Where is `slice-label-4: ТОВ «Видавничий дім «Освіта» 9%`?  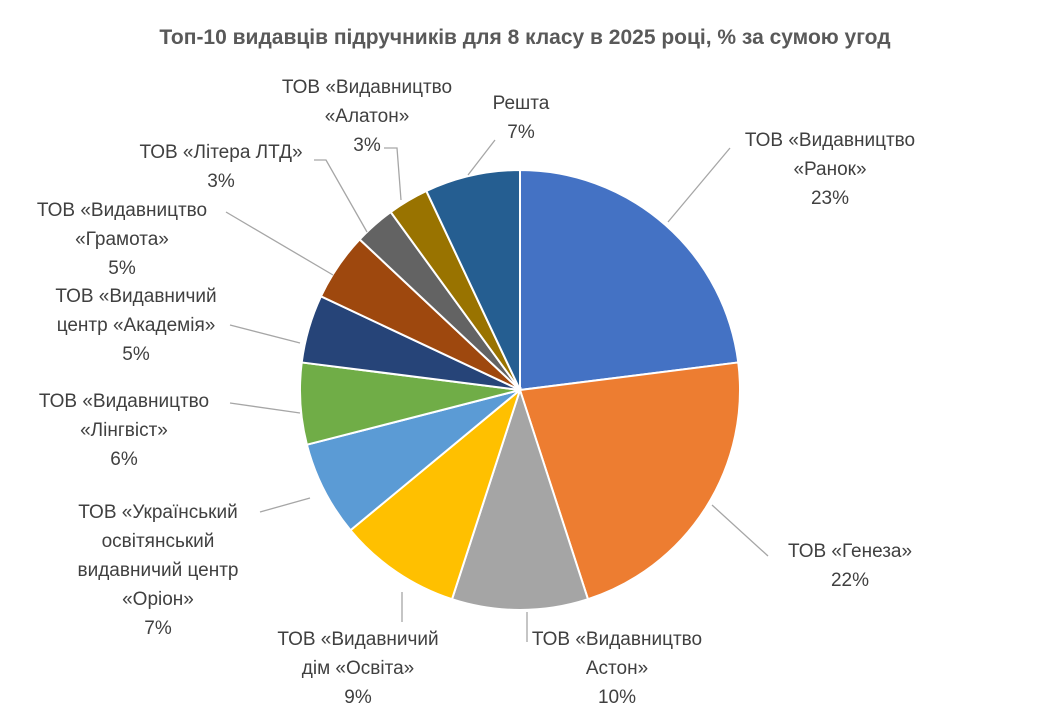
slice-label-4: ТОВ «Видавничий дім «Освіта» 9% is located at coordinates (357, 668).